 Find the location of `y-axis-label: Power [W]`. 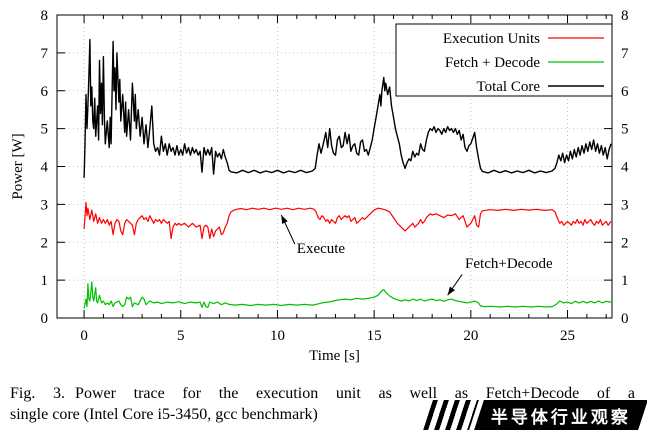

y-axis-label: Power [W] is located at coordinates (18, 166).